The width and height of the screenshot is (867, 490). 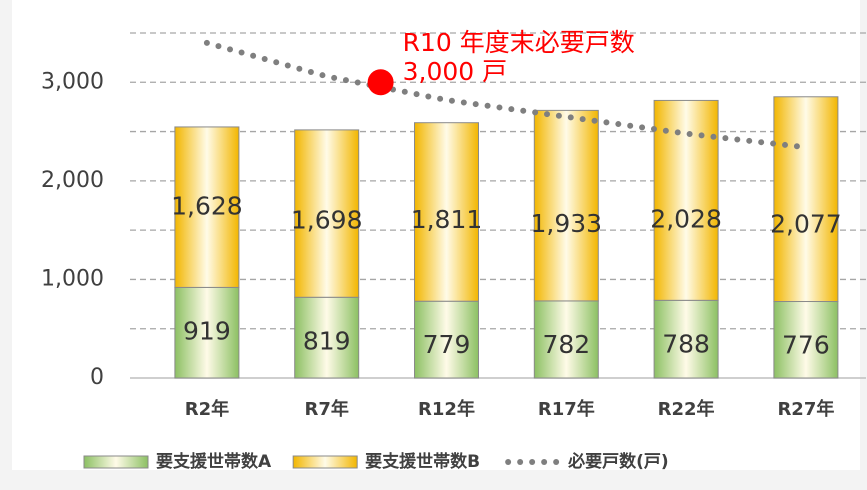 What do you see at coordinates (806, 345) in the screenshot?
I see `data-label: 776` at bounding box center [806, 345].